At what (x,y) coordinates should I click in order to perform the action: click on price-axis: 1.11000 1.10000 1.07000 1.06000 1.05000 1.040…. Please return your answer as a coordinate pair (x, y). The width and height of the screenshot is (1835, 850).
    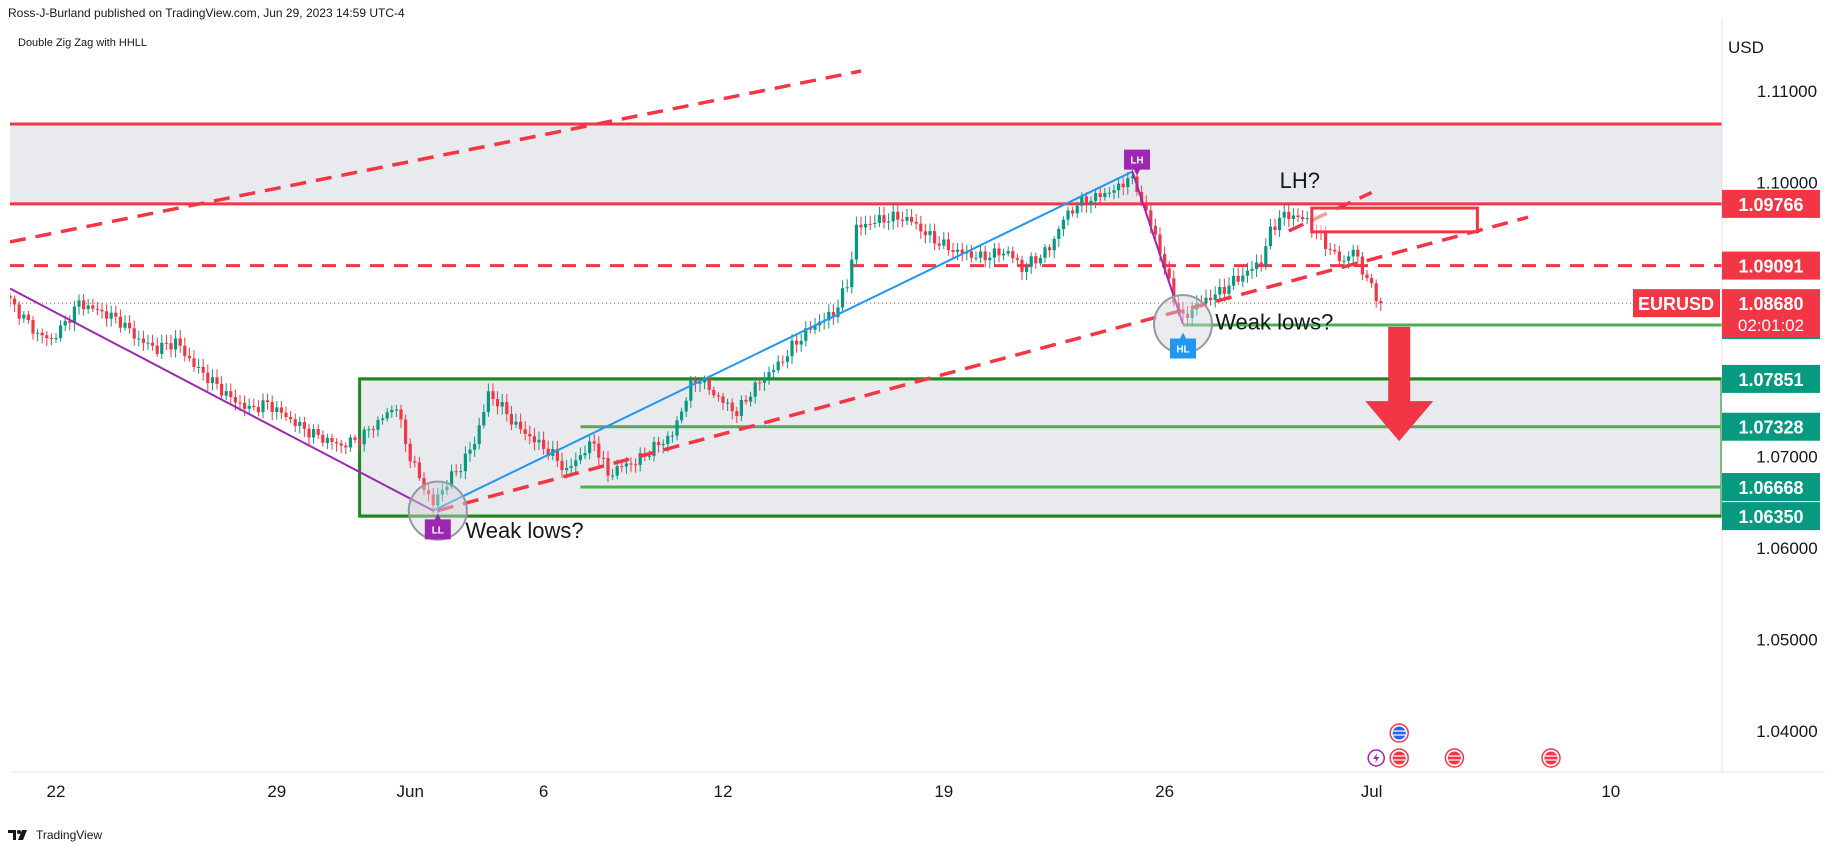
    Looking at the image, I should click on (1786, 411).